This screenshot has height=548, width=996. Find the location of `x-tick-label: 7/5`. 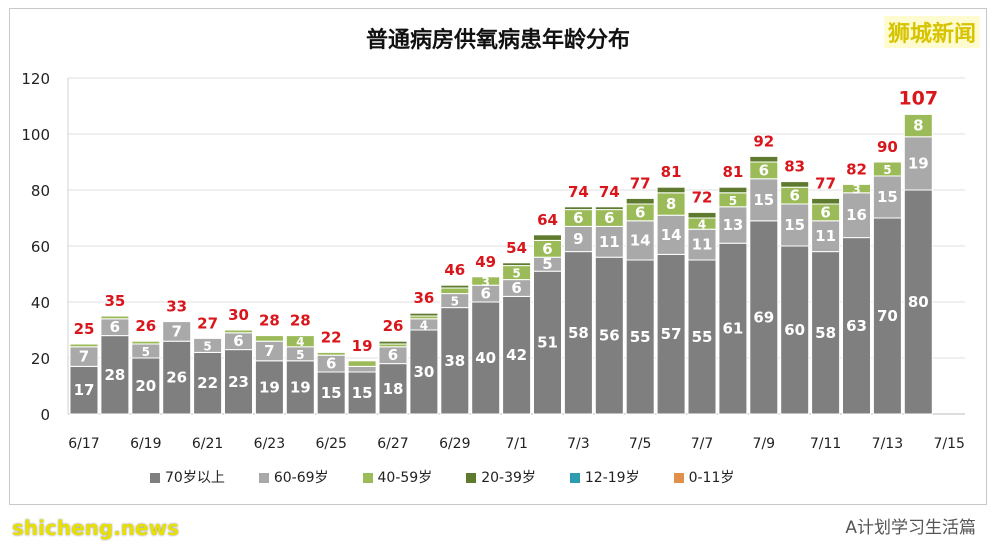

x-tick-label: 7/5 is located at coordinates (640, 444).